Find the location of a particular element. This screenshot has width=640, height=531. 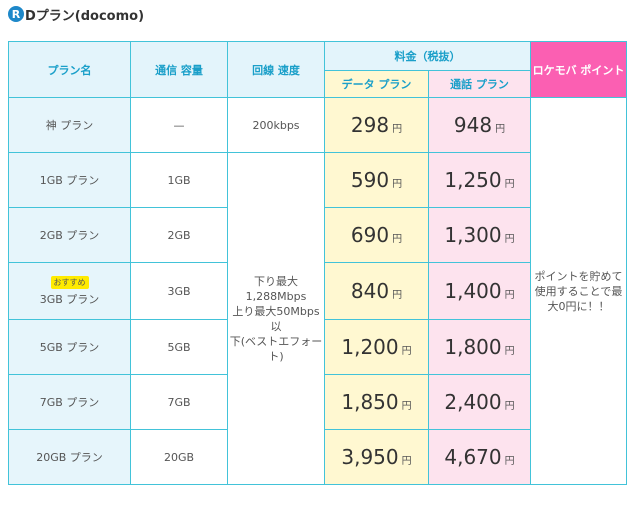

call-price: 2,400 is located at coordinates (473, 402).